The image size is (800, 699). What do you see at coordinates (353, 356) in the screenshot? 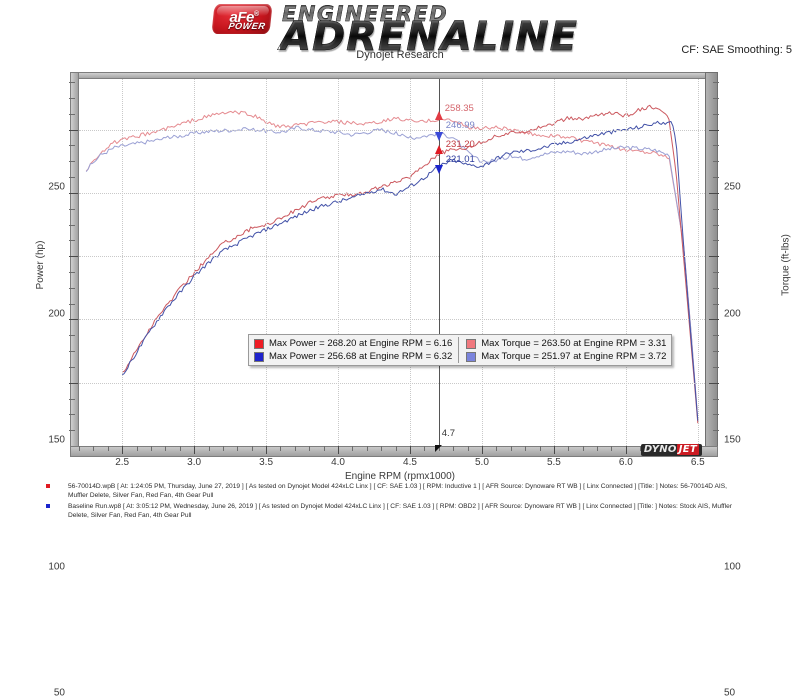
I see `legend-row-power-2: Max Power = 256.68 at Engine RPM = 6.32` at bounding box center [353, 356].